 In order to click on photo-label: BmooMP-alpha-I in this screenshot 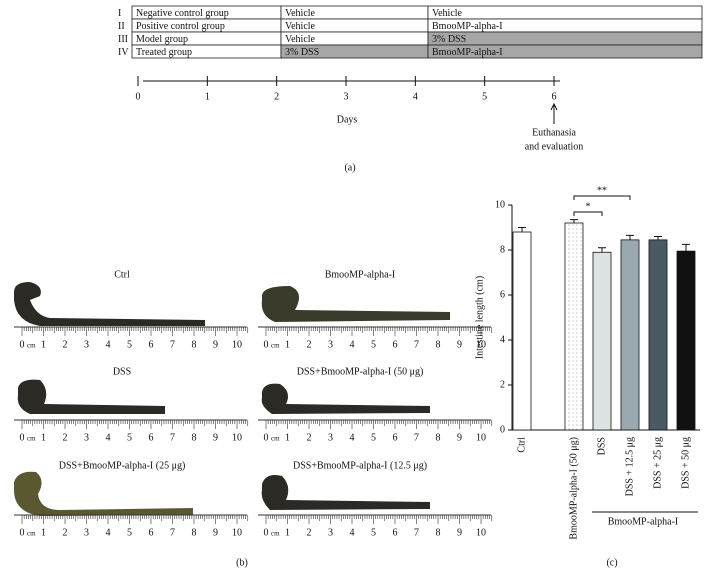, I will do `click(360, 274)`.